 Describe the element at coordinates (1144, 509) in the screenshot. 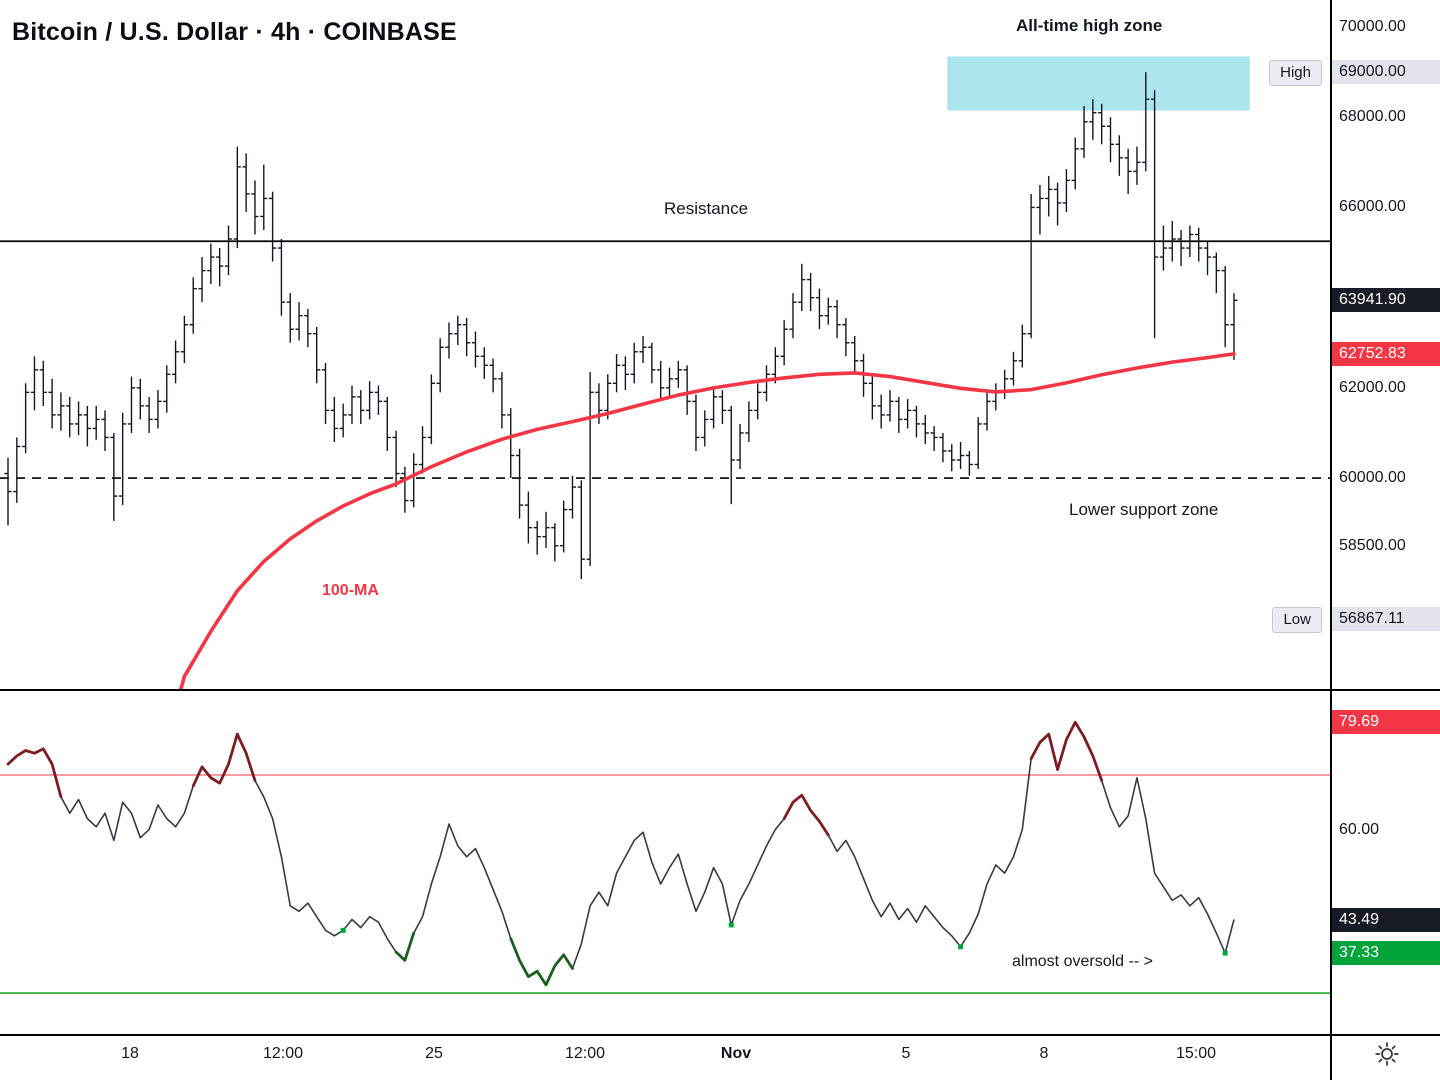

I see `lower-support-zone-label: Lower support zone` at that location.